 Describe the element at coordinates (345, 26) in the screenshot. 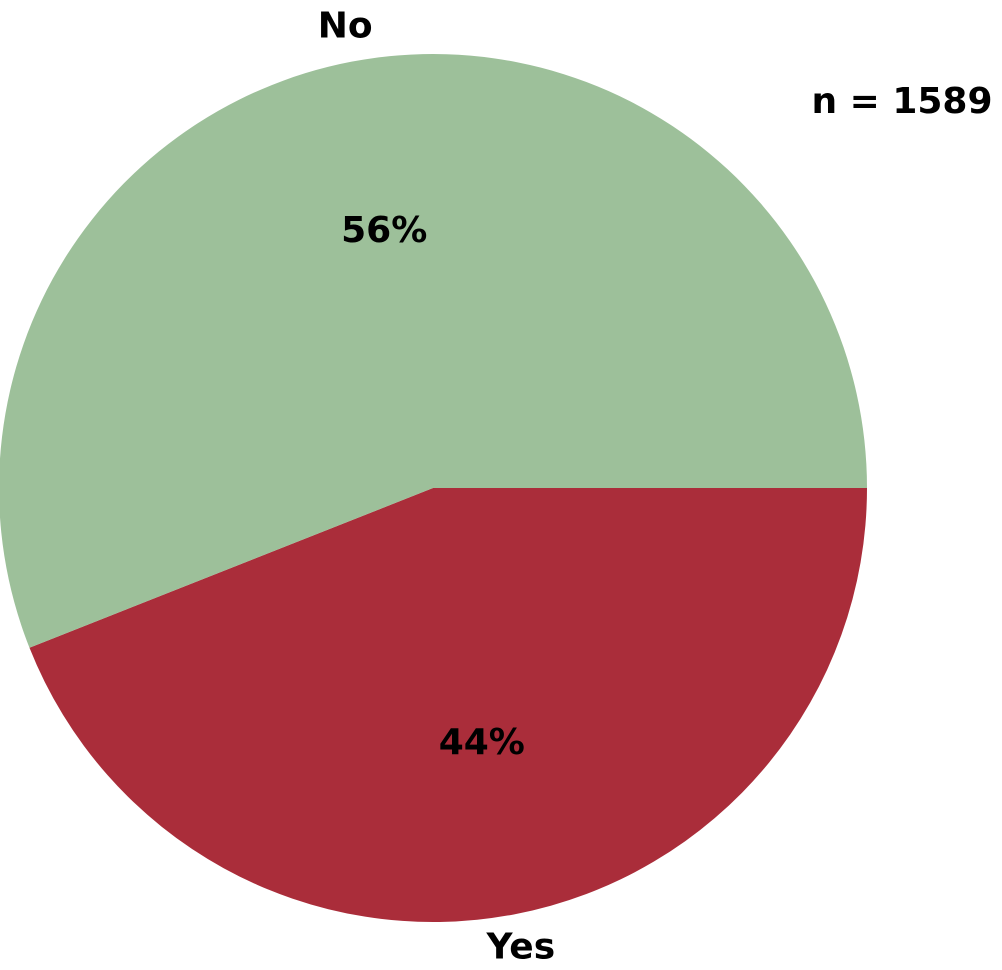

I see `category-label: No` at that location.